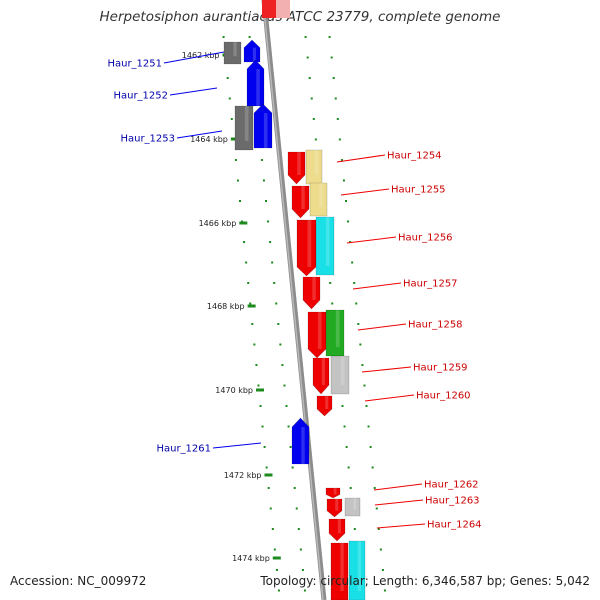  I want to click on gene-label: Haur_1255, so click(418, 190).